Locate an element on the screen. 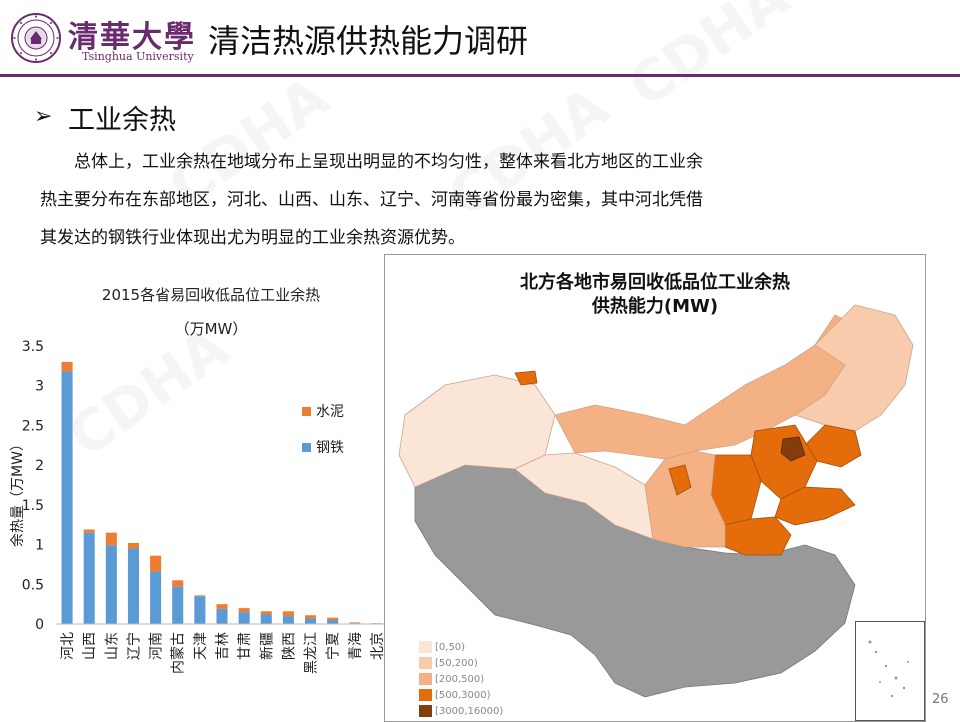  y-tick-label: 1.5 is located at coordinates (33, 506).